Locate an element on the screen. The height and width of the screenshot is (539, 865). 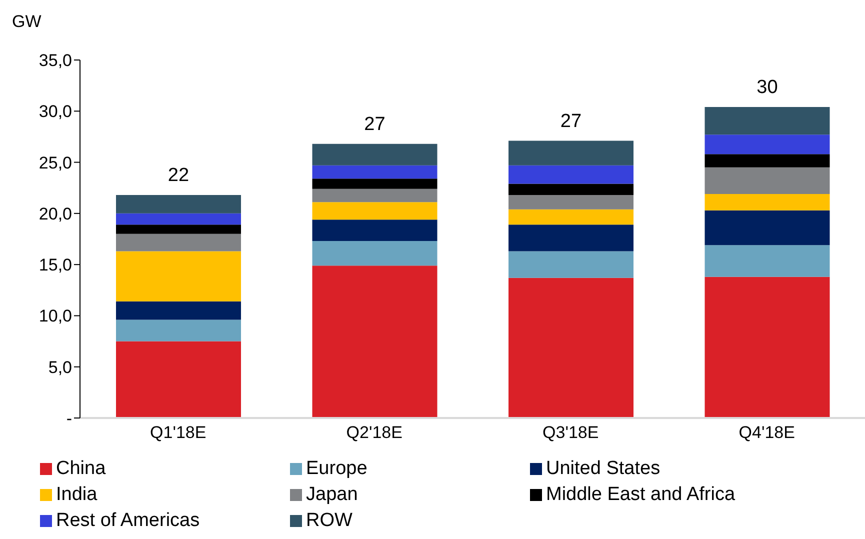
legend-label: Japan is located at coordinates (332, 495).